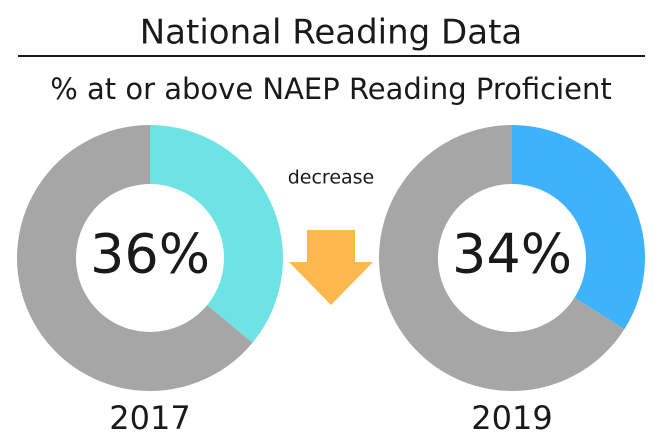  I want to click on title: National Reading Data, so click(331, 33).